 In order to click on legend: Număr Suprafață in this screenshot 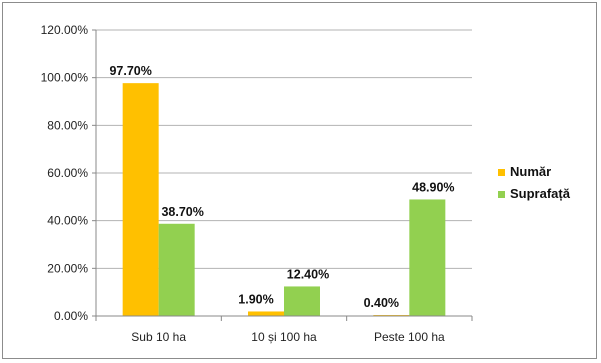, I will do `click(534, 182)`.